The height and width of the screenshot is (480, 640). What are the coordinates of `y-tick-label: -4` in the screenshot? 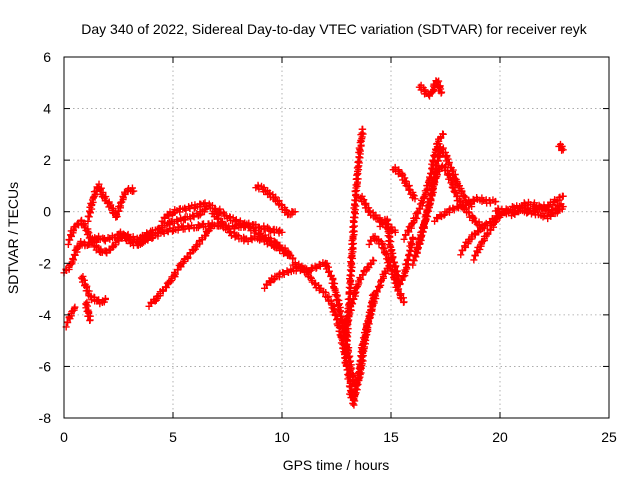 It's located at (45, 315).